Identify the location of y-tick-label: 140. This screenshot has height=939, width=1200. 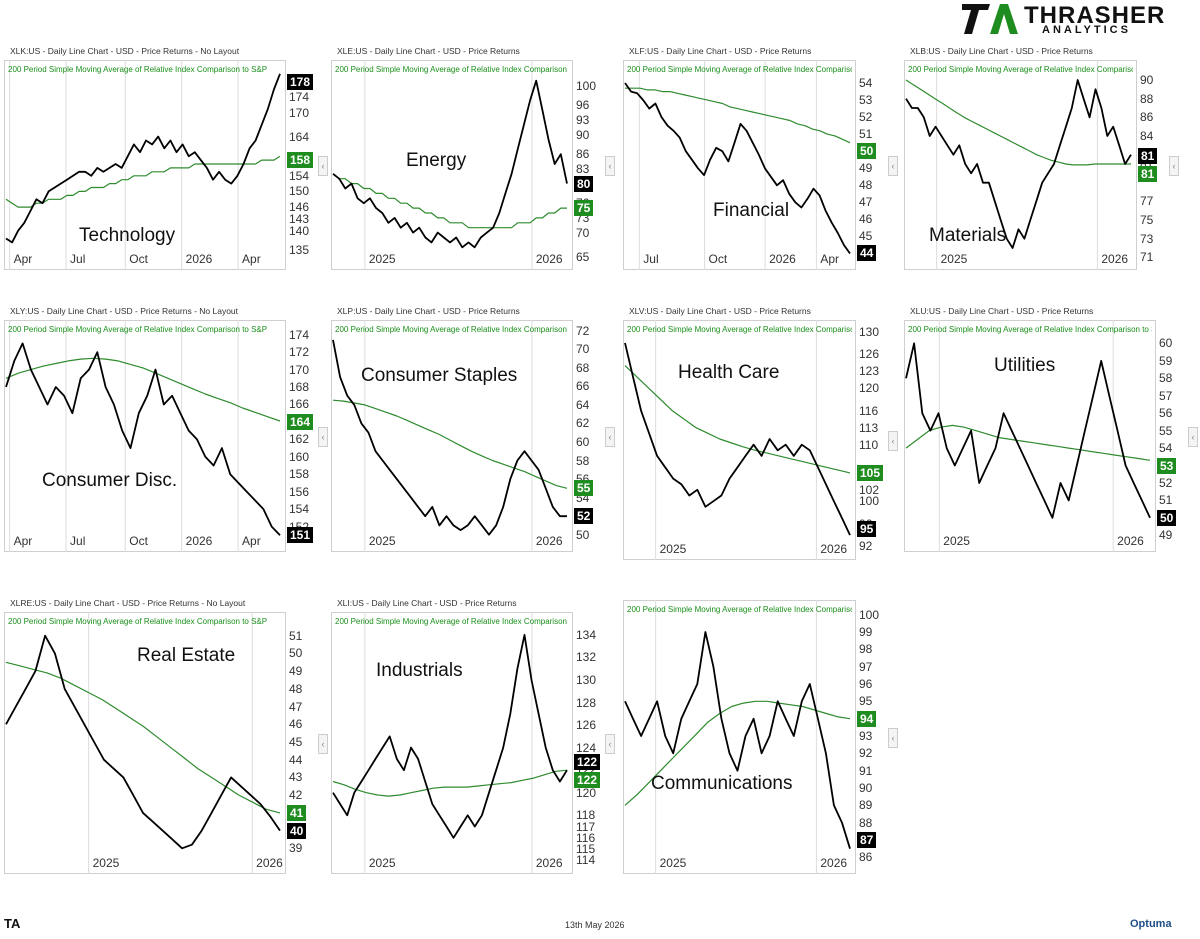
(299, 230).